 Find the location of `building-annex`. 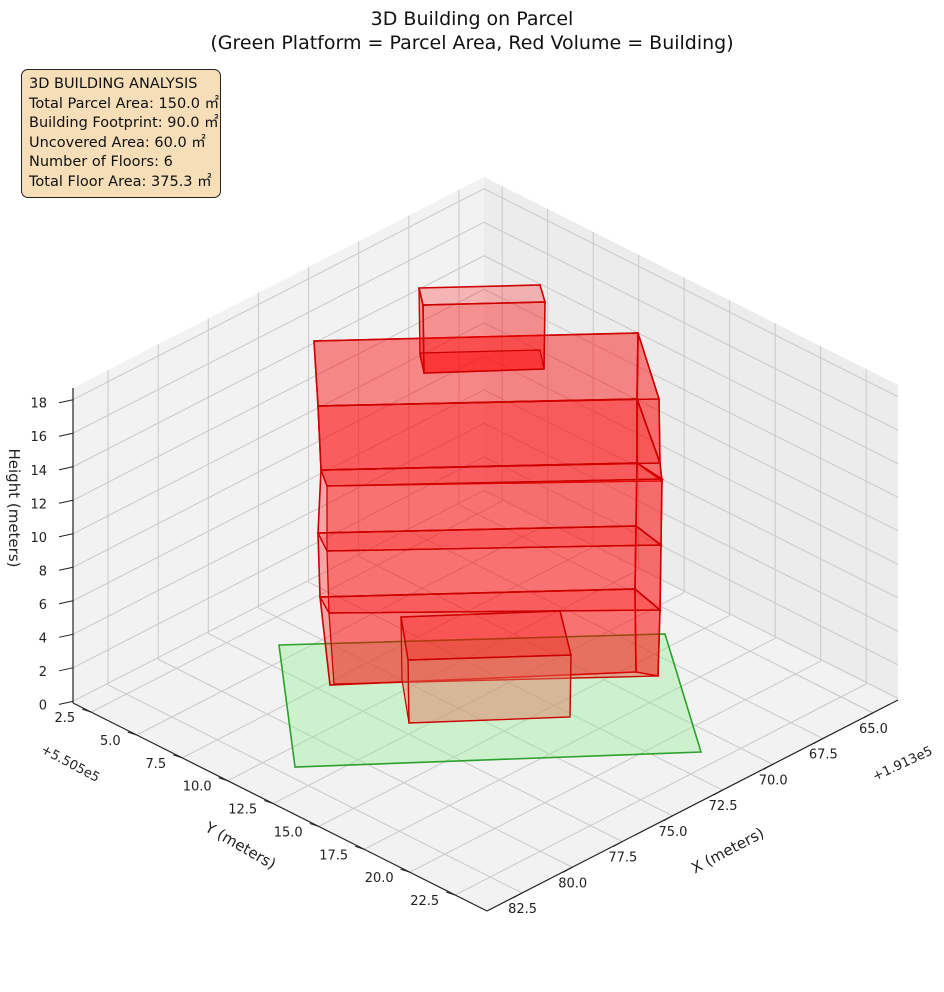

building-annex is located at coordinates (486, 667).